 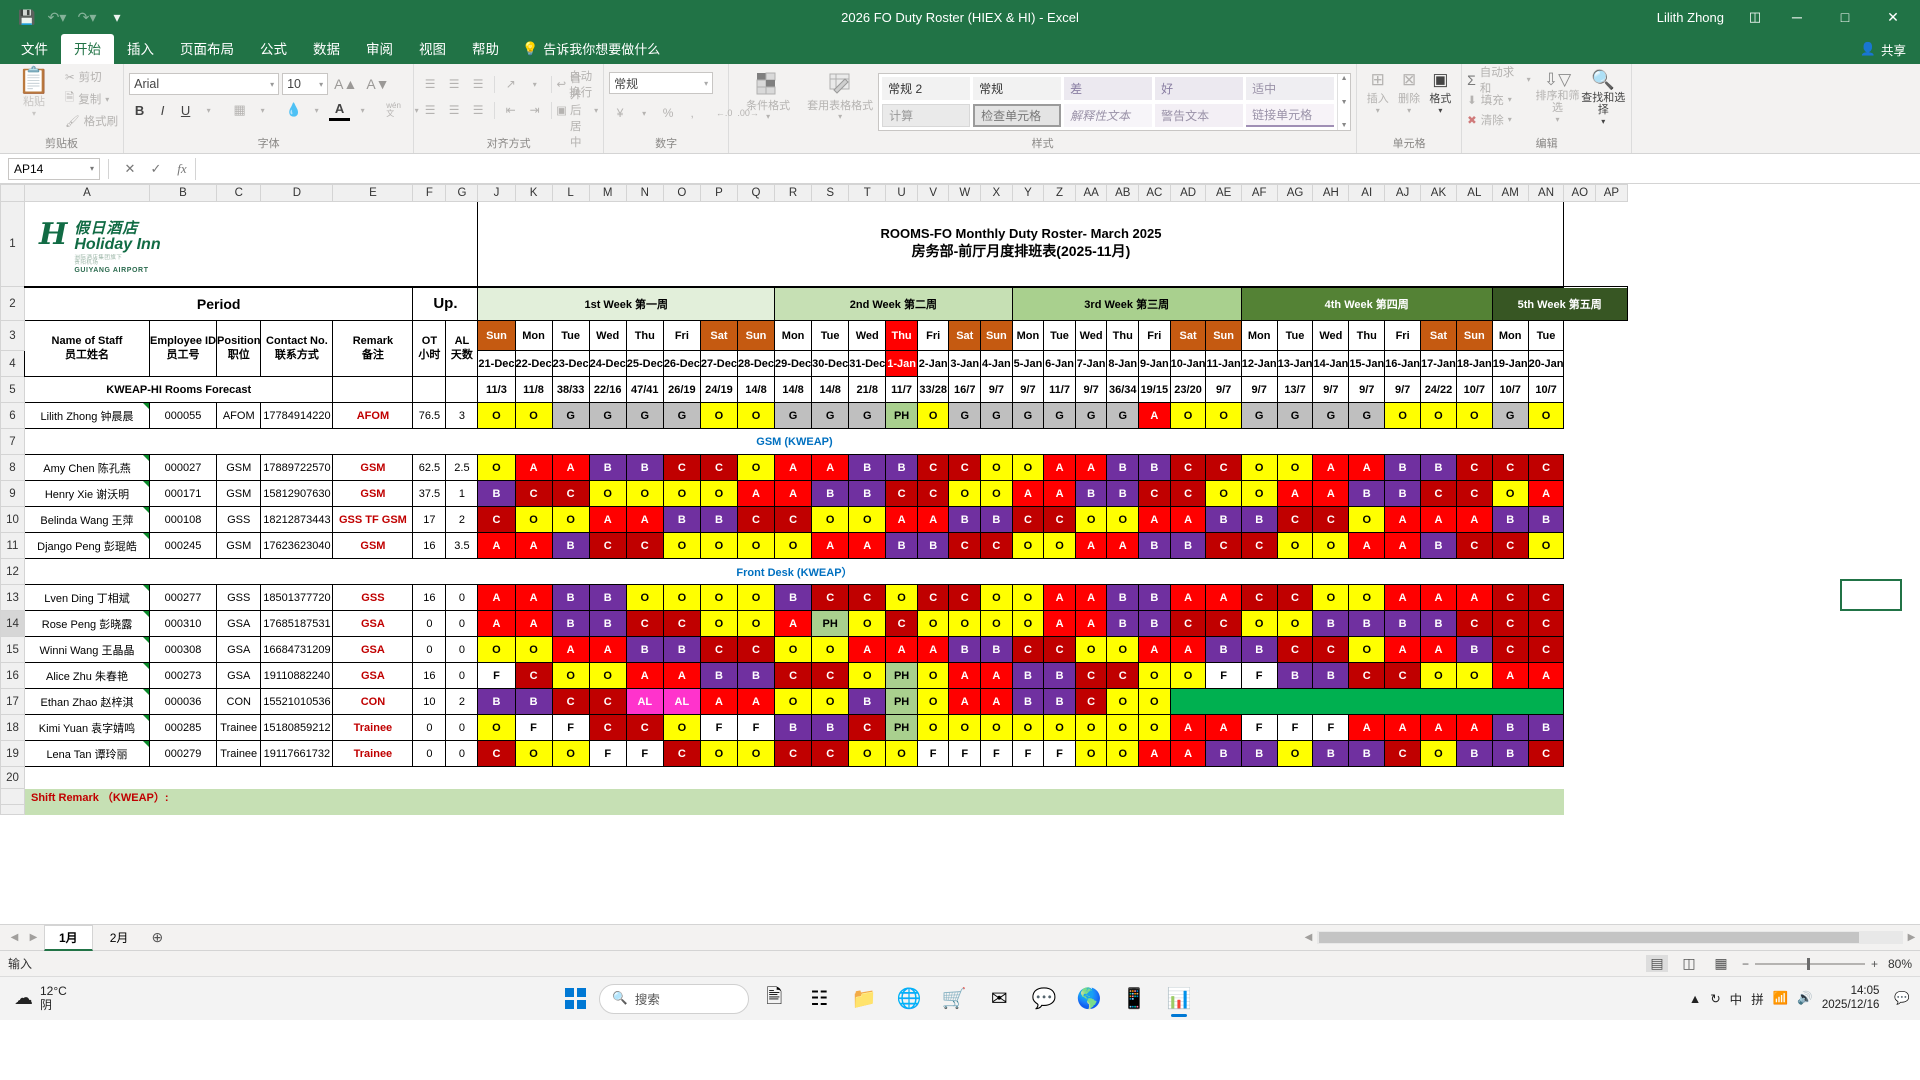 What do you see at coordinates (183, 701) in the screenshot?
I see `staff-id: 000036` at bounding box center [183, 701].